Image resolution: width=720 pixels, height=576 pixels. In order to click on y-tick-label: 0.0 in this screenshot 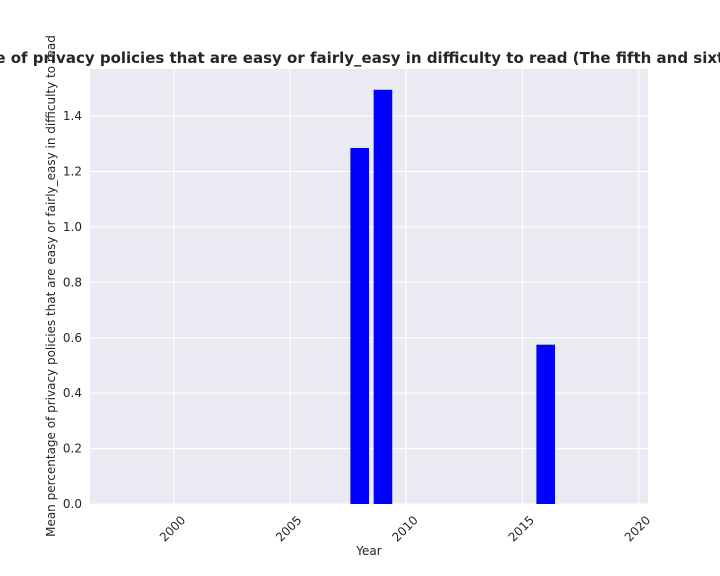, I will do `click(72, 504)`.